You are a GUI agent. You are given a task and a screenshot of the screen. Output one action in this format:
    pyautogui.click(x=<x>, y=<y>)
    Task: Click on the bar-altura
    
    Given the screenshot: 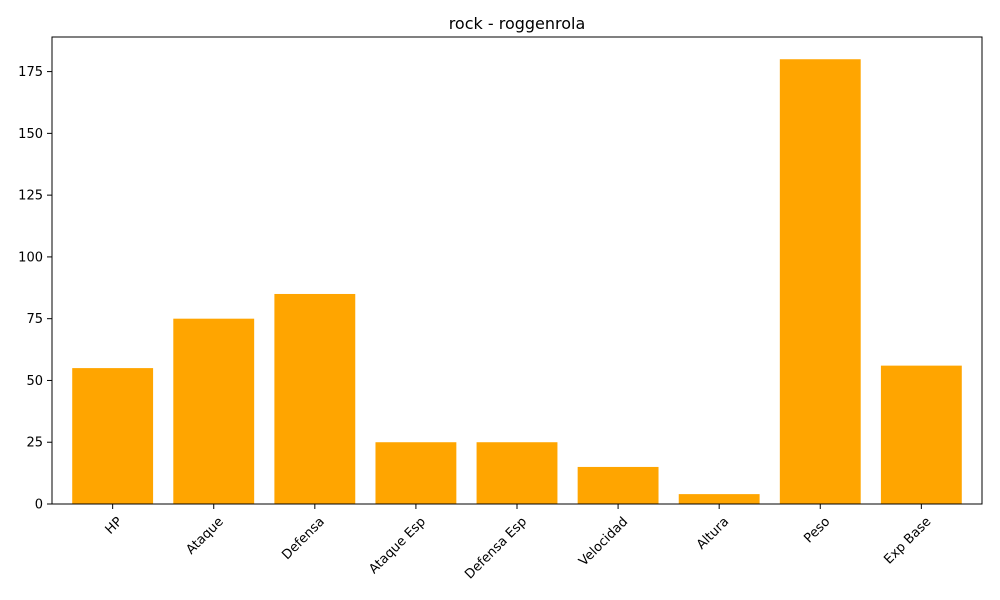 What is the action you would take?
    pyautogui.click(x=719, y=499)
    